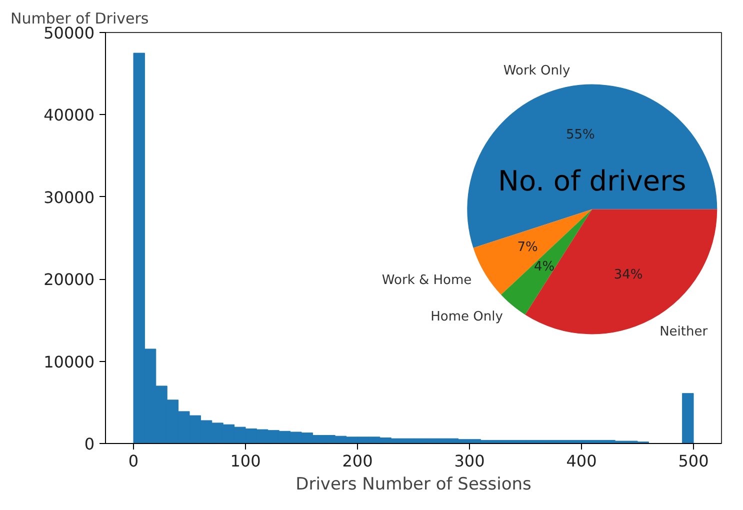  I want to click on slice-label: Home Only, so click(467, 317).